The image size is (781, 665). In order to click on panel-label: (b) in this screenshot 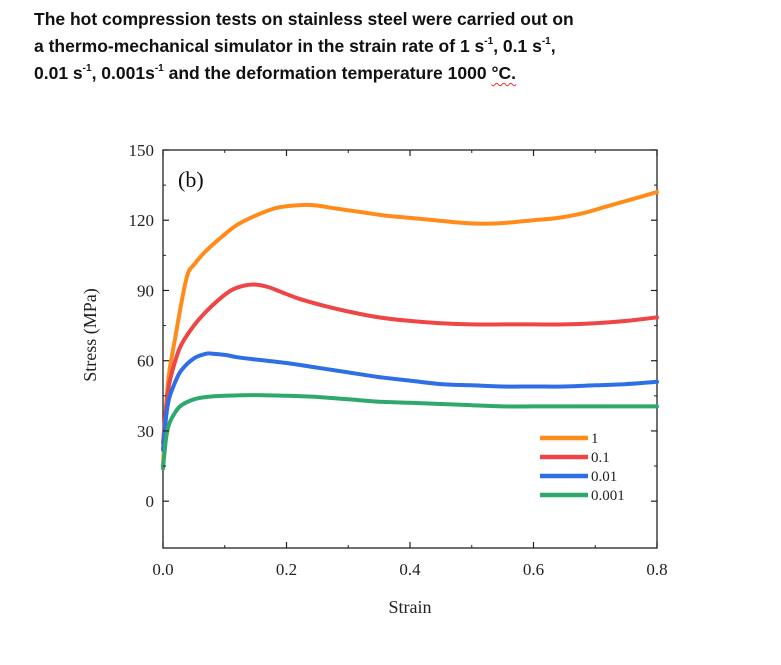, I will do `click(191, 179)`.